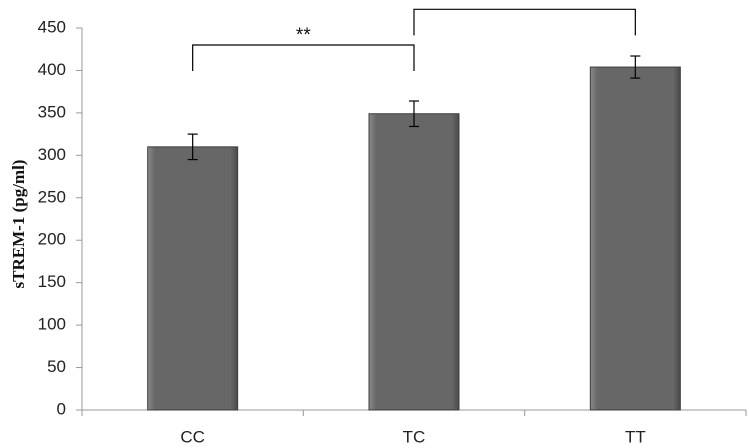  I want to click on significance-label-2: *, so click(525, 5).